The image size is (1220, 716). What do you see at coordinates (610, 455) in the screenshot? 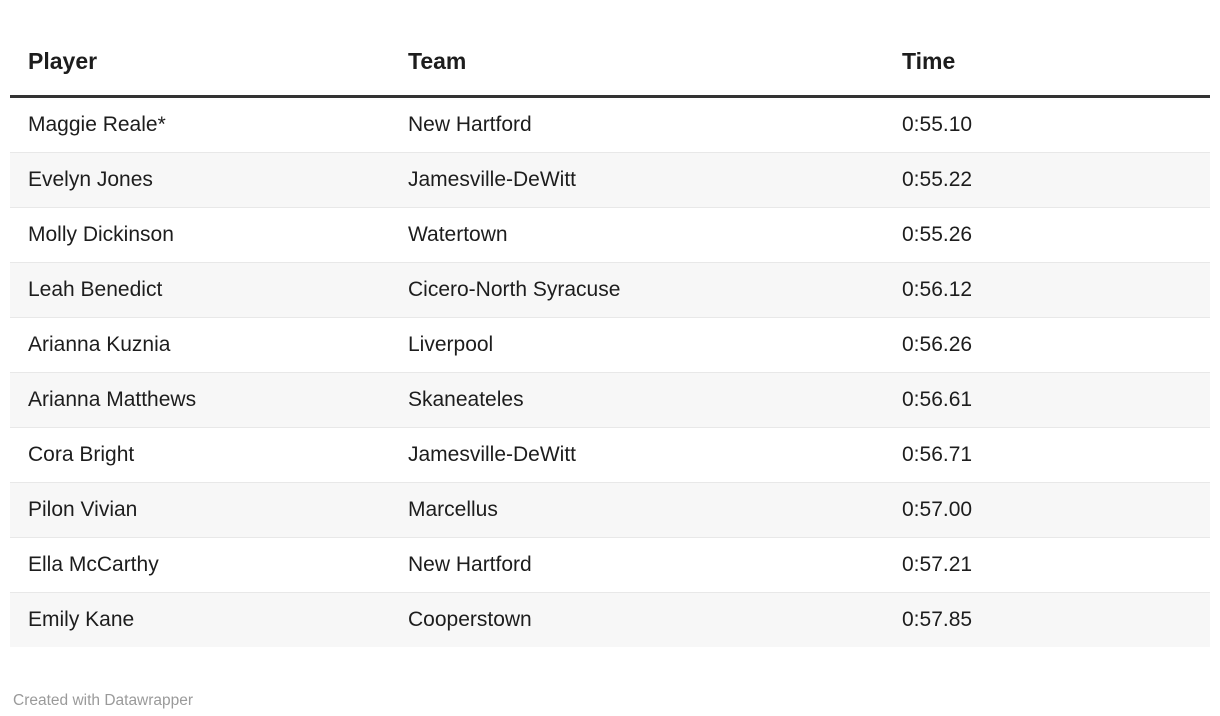
I see `table-row: Cora Bright Jamesville-DeWitt 0:56.71` at bounding box center [610, 455].